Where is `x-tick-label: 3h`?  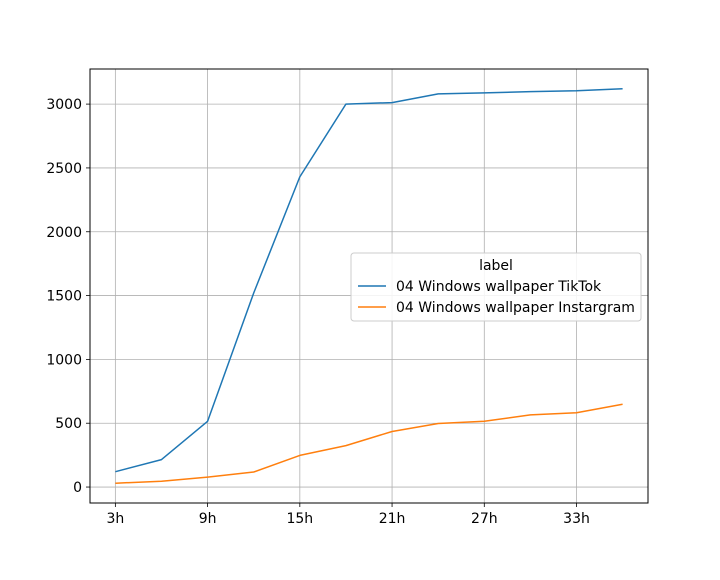 x-tick-label: 3h is located at coordinates (115, 519).